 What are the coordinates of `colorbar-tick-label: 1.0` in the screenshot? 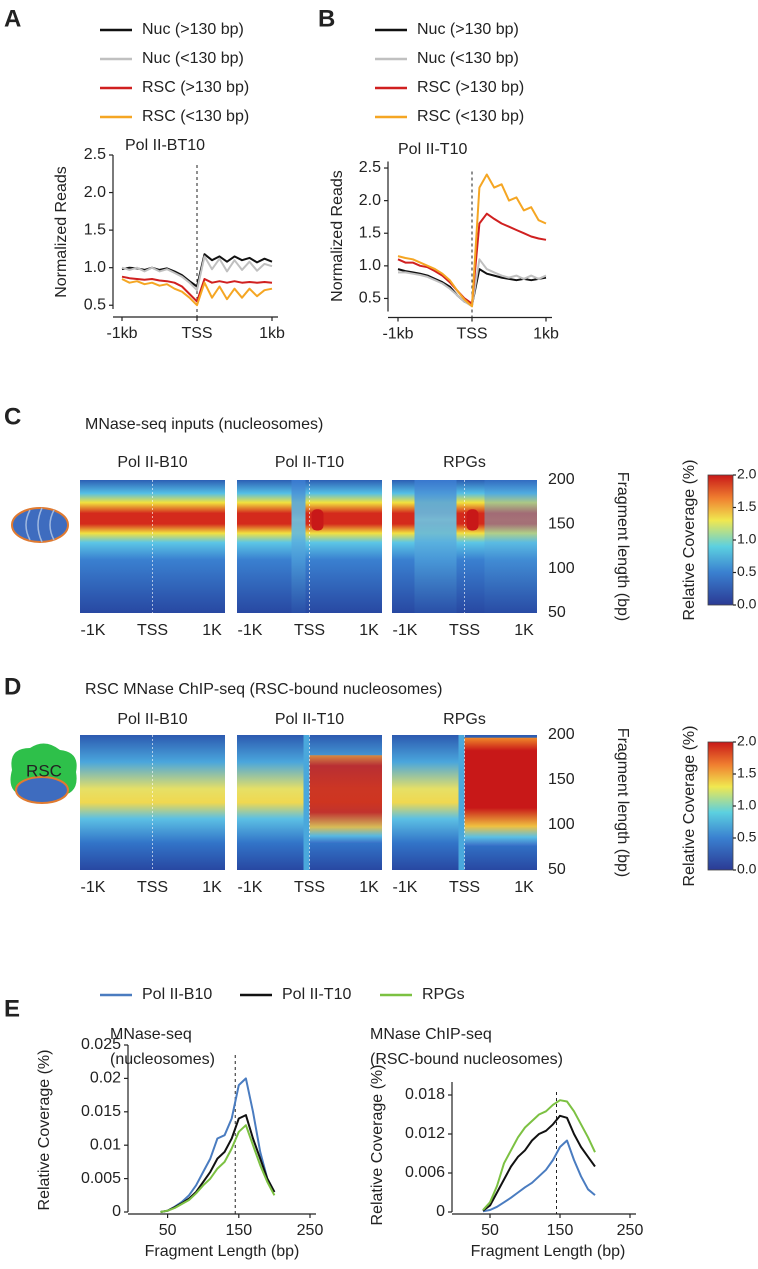 It's located at (747, 539).